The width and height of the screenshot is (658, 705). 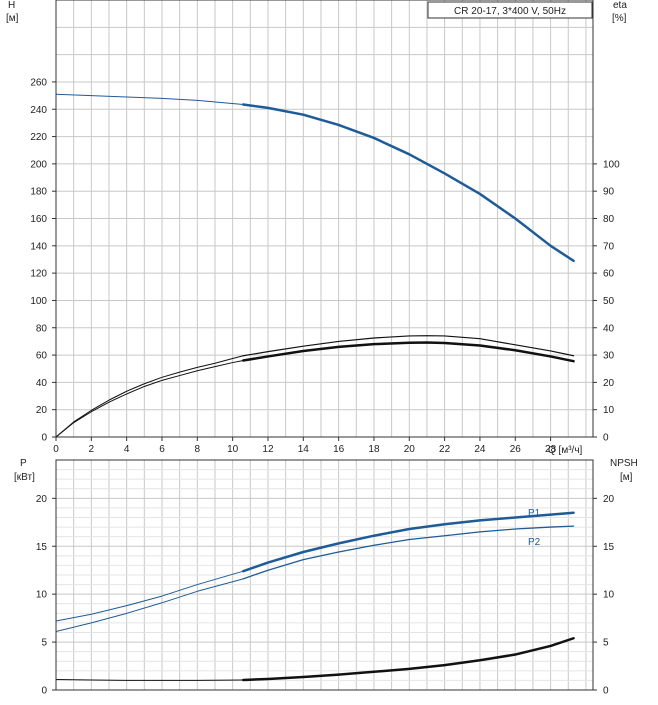 What do you see at coordinates (408, 552) in the screenshot?
I see `series-line-P2` at bounding box center [408, 552].